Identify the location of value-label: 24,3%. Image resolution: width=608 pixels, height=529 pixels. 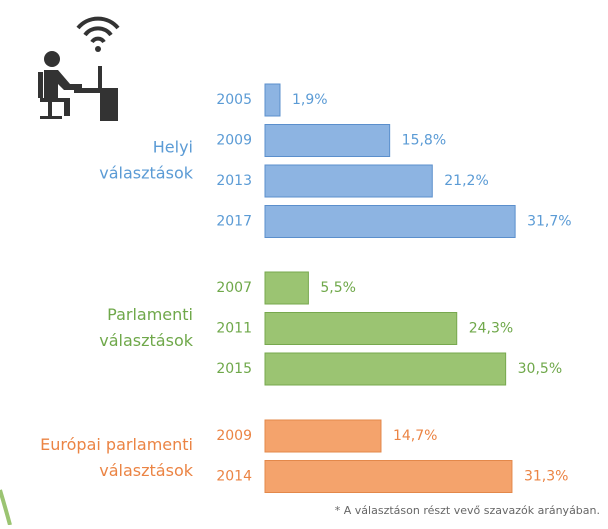
(491, 329).